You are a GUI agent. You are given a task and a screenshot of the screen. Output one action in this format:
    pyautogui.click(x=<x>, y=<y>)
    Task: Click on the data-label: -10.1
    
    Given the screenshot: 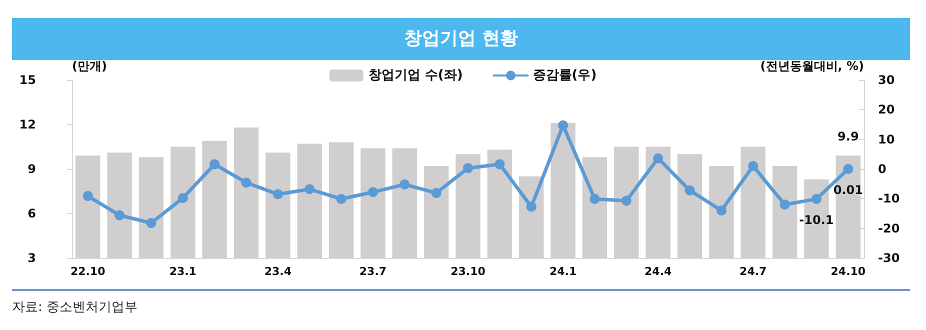 What is the action you would take?
    pyautogui.click(x=816, y=219)
    